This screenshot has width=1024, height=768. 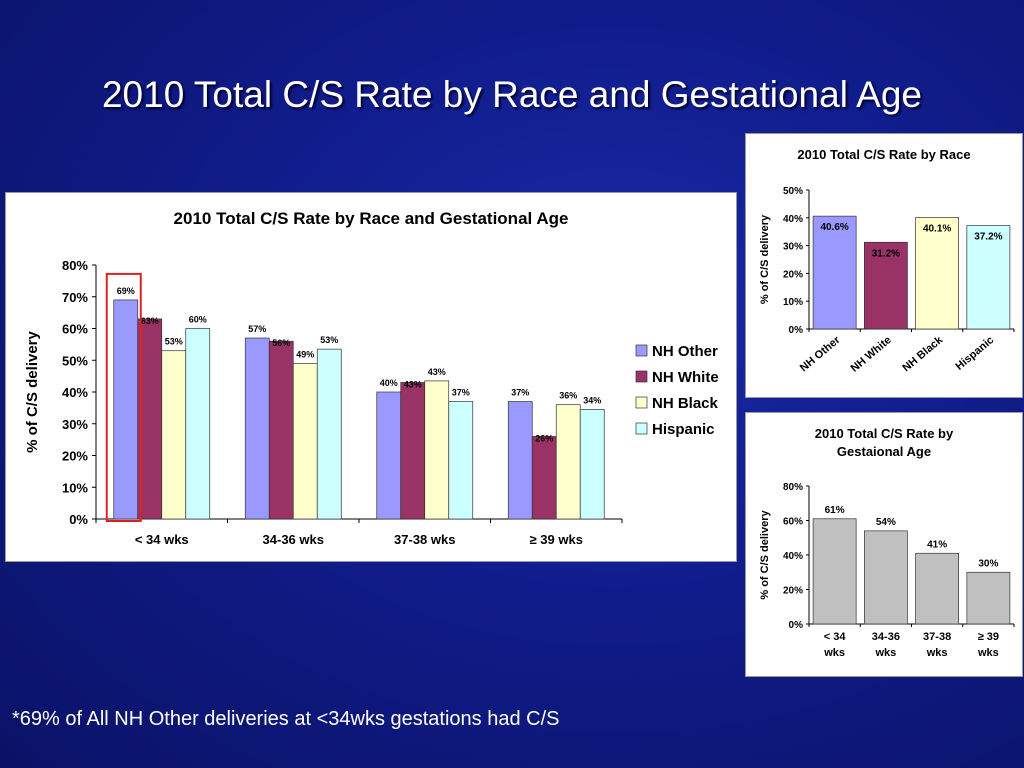 I want to click on legend-label: NH Black, so click(x=685, y=403).